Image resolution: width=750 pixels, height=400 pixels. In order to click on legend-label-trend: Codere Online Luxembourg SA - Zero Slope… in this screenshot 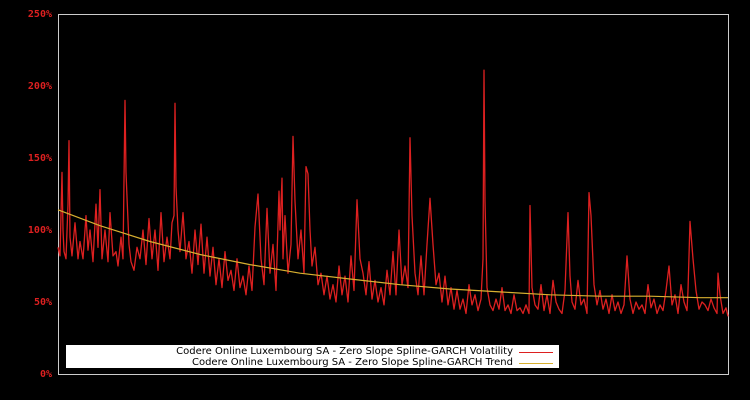, I will do `click(352, 362)`.